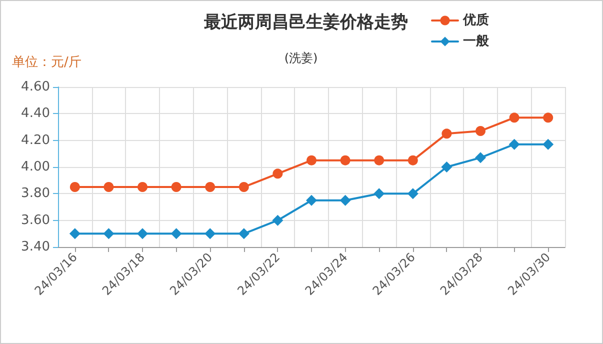 Image resolution: width=603 pixels, height=344 pixels. What do you see at coordinates (35, 114) in the screenshot?
I see `y-tick-label: 4.40` at bounding box center [35, 114].